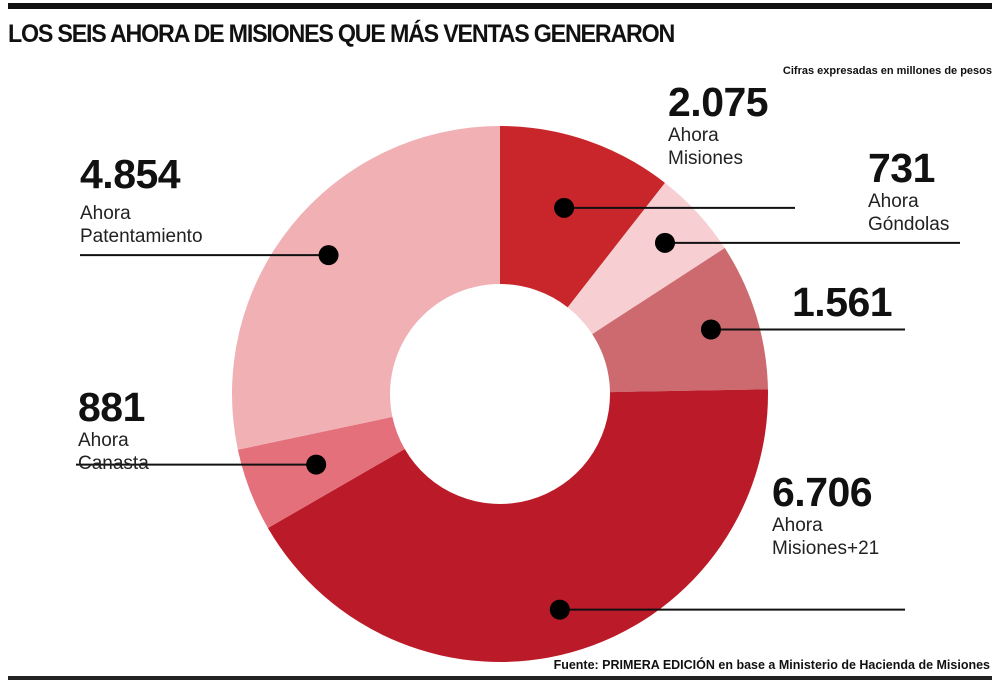  Describe the element at coordinates (718, 102) in the screenshot. I see `value-label: 2.075` at that location.